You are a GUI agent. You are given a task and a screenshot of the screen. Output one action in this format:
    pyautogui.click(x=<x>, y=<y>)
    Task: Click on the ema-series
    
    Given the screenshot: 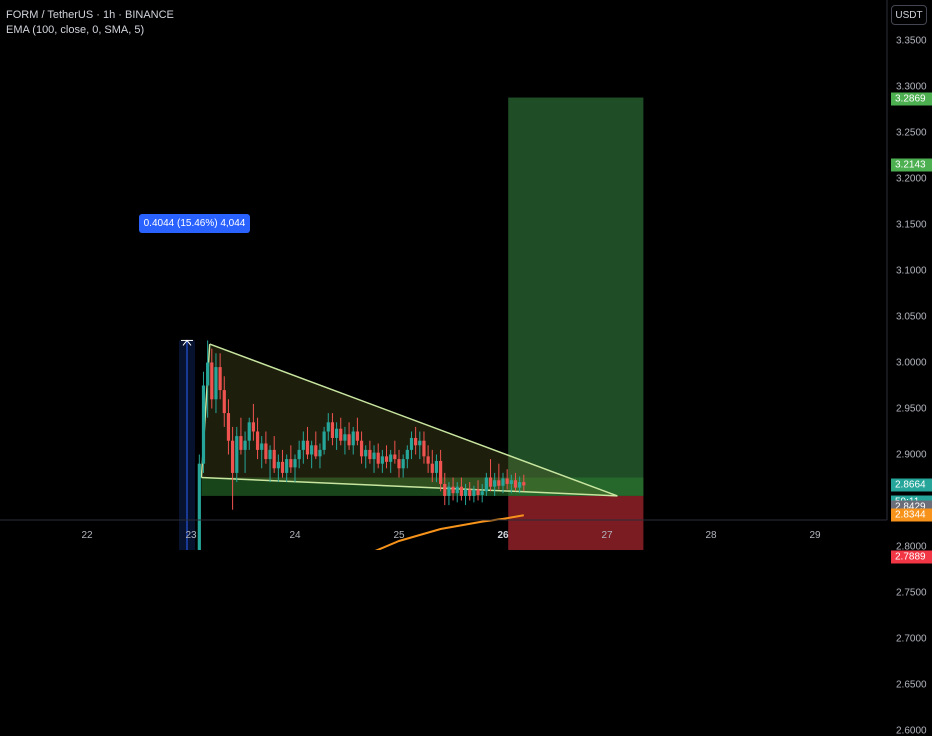 What is the action you would take?
    pyautogui.click(x=449, y=532)
    